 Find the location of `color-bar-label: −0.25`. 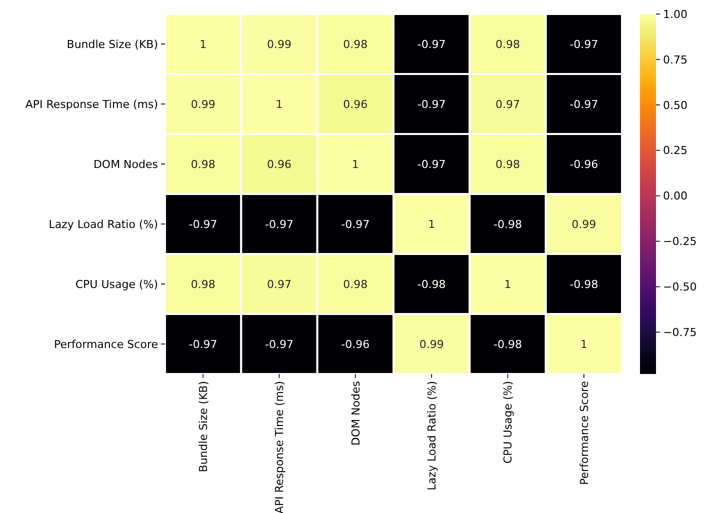

color-bar-label: −0.25 is located at coordinates (680, 241).